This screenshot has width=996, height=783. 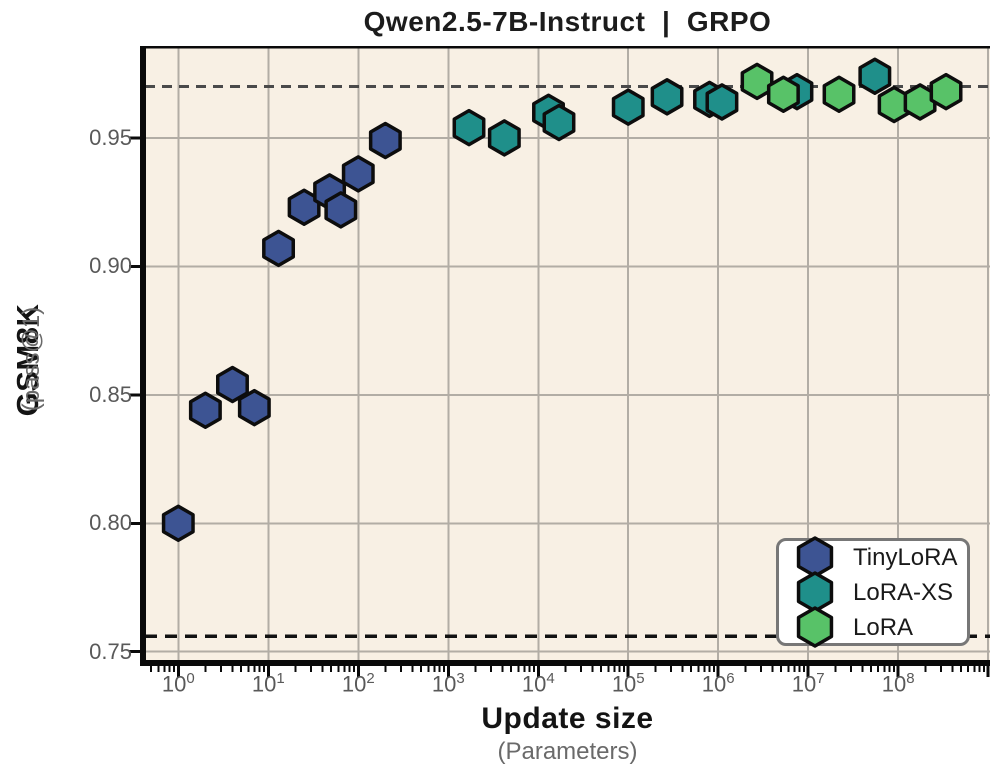 I want to click on legend-item-lora: LoRA, so click(x=880, y=627).